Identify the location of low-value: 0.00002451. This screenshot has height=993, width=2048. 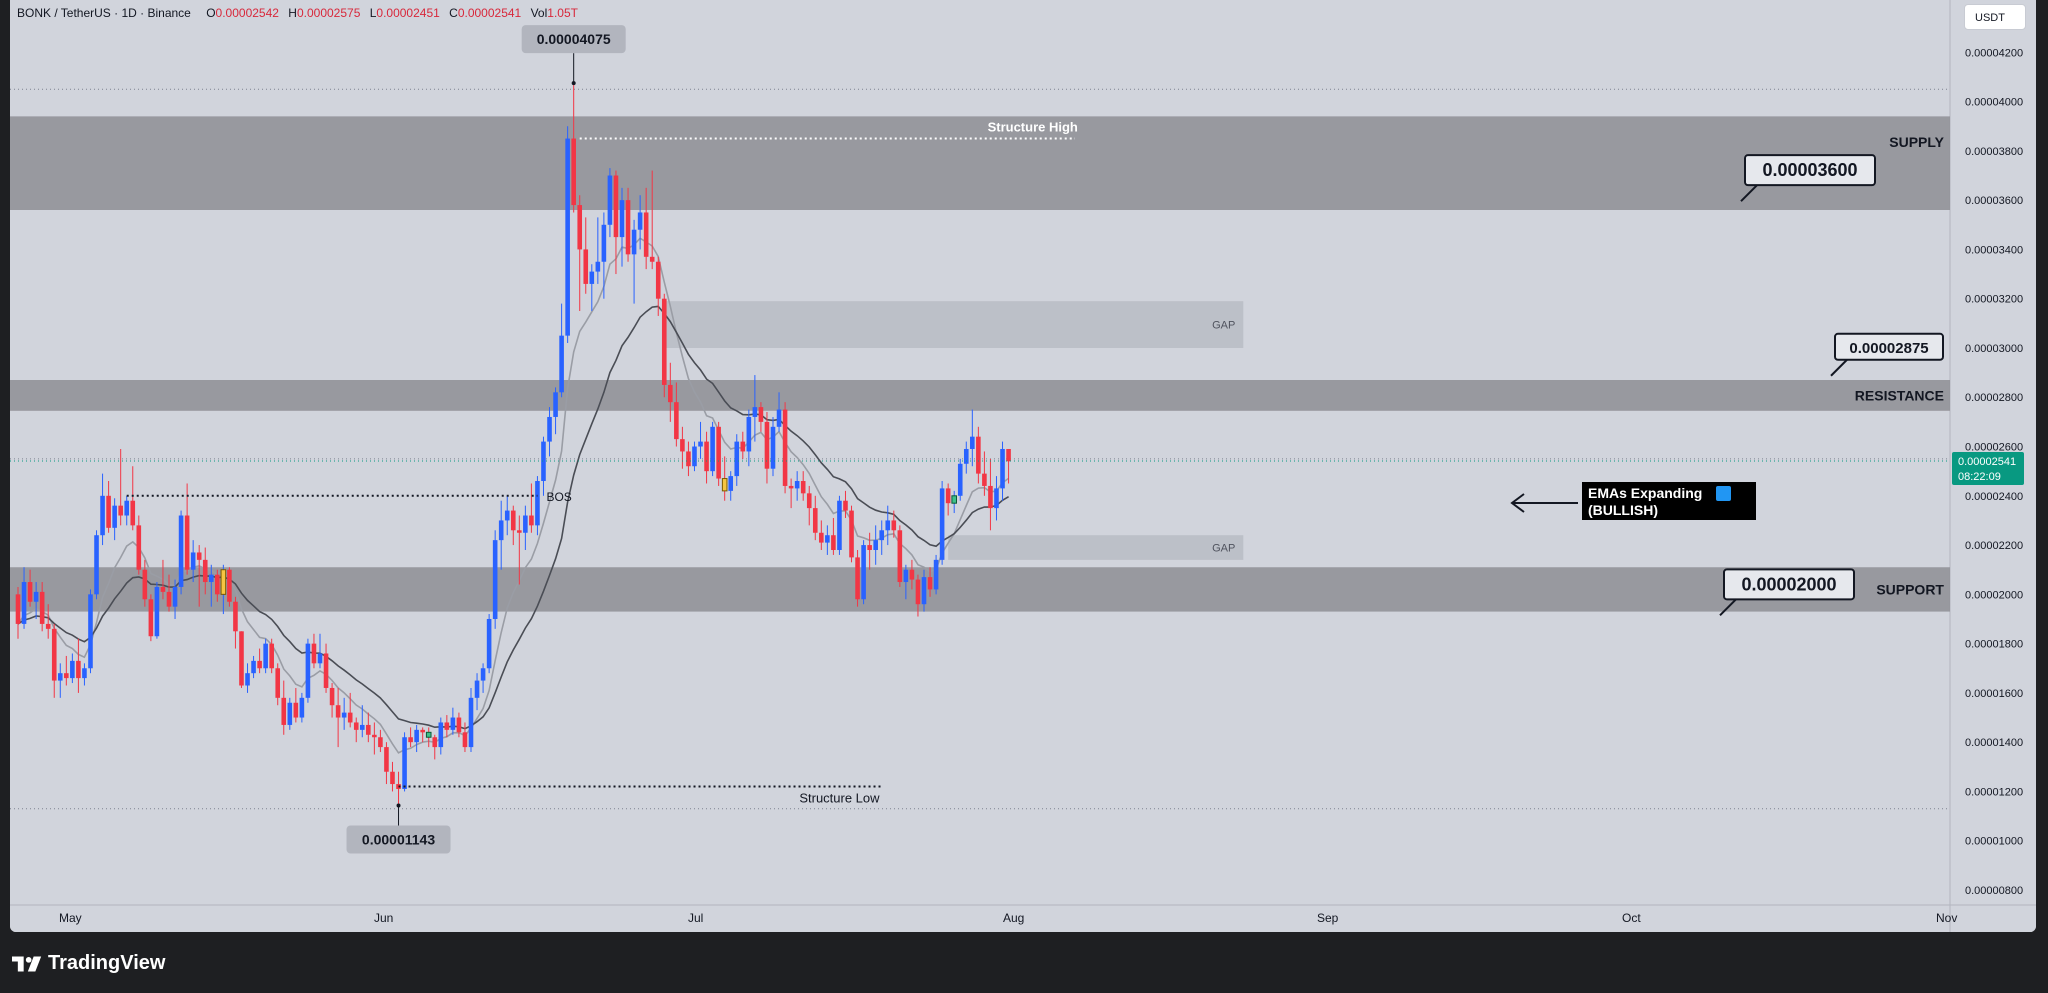
(408, 13).